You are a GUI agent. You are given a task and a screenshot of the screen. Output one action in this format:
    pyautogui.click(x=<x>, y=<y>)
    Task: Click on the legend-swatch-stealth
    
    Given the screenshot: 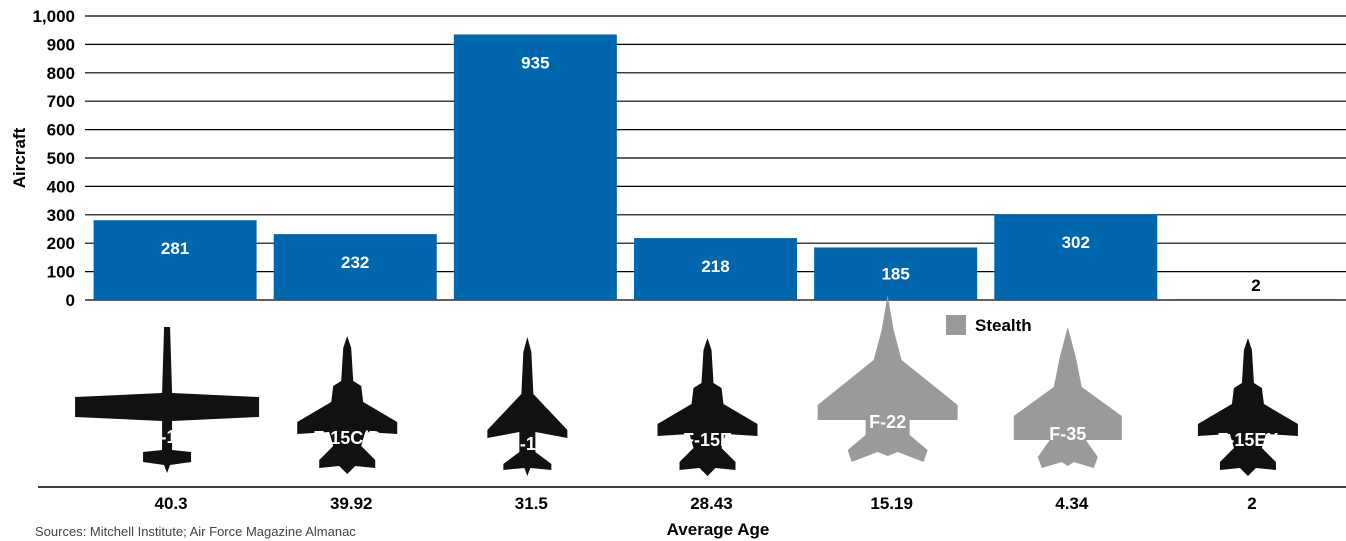 What is the action you would take?
    pyautogui.click(x=956, y=325)
    